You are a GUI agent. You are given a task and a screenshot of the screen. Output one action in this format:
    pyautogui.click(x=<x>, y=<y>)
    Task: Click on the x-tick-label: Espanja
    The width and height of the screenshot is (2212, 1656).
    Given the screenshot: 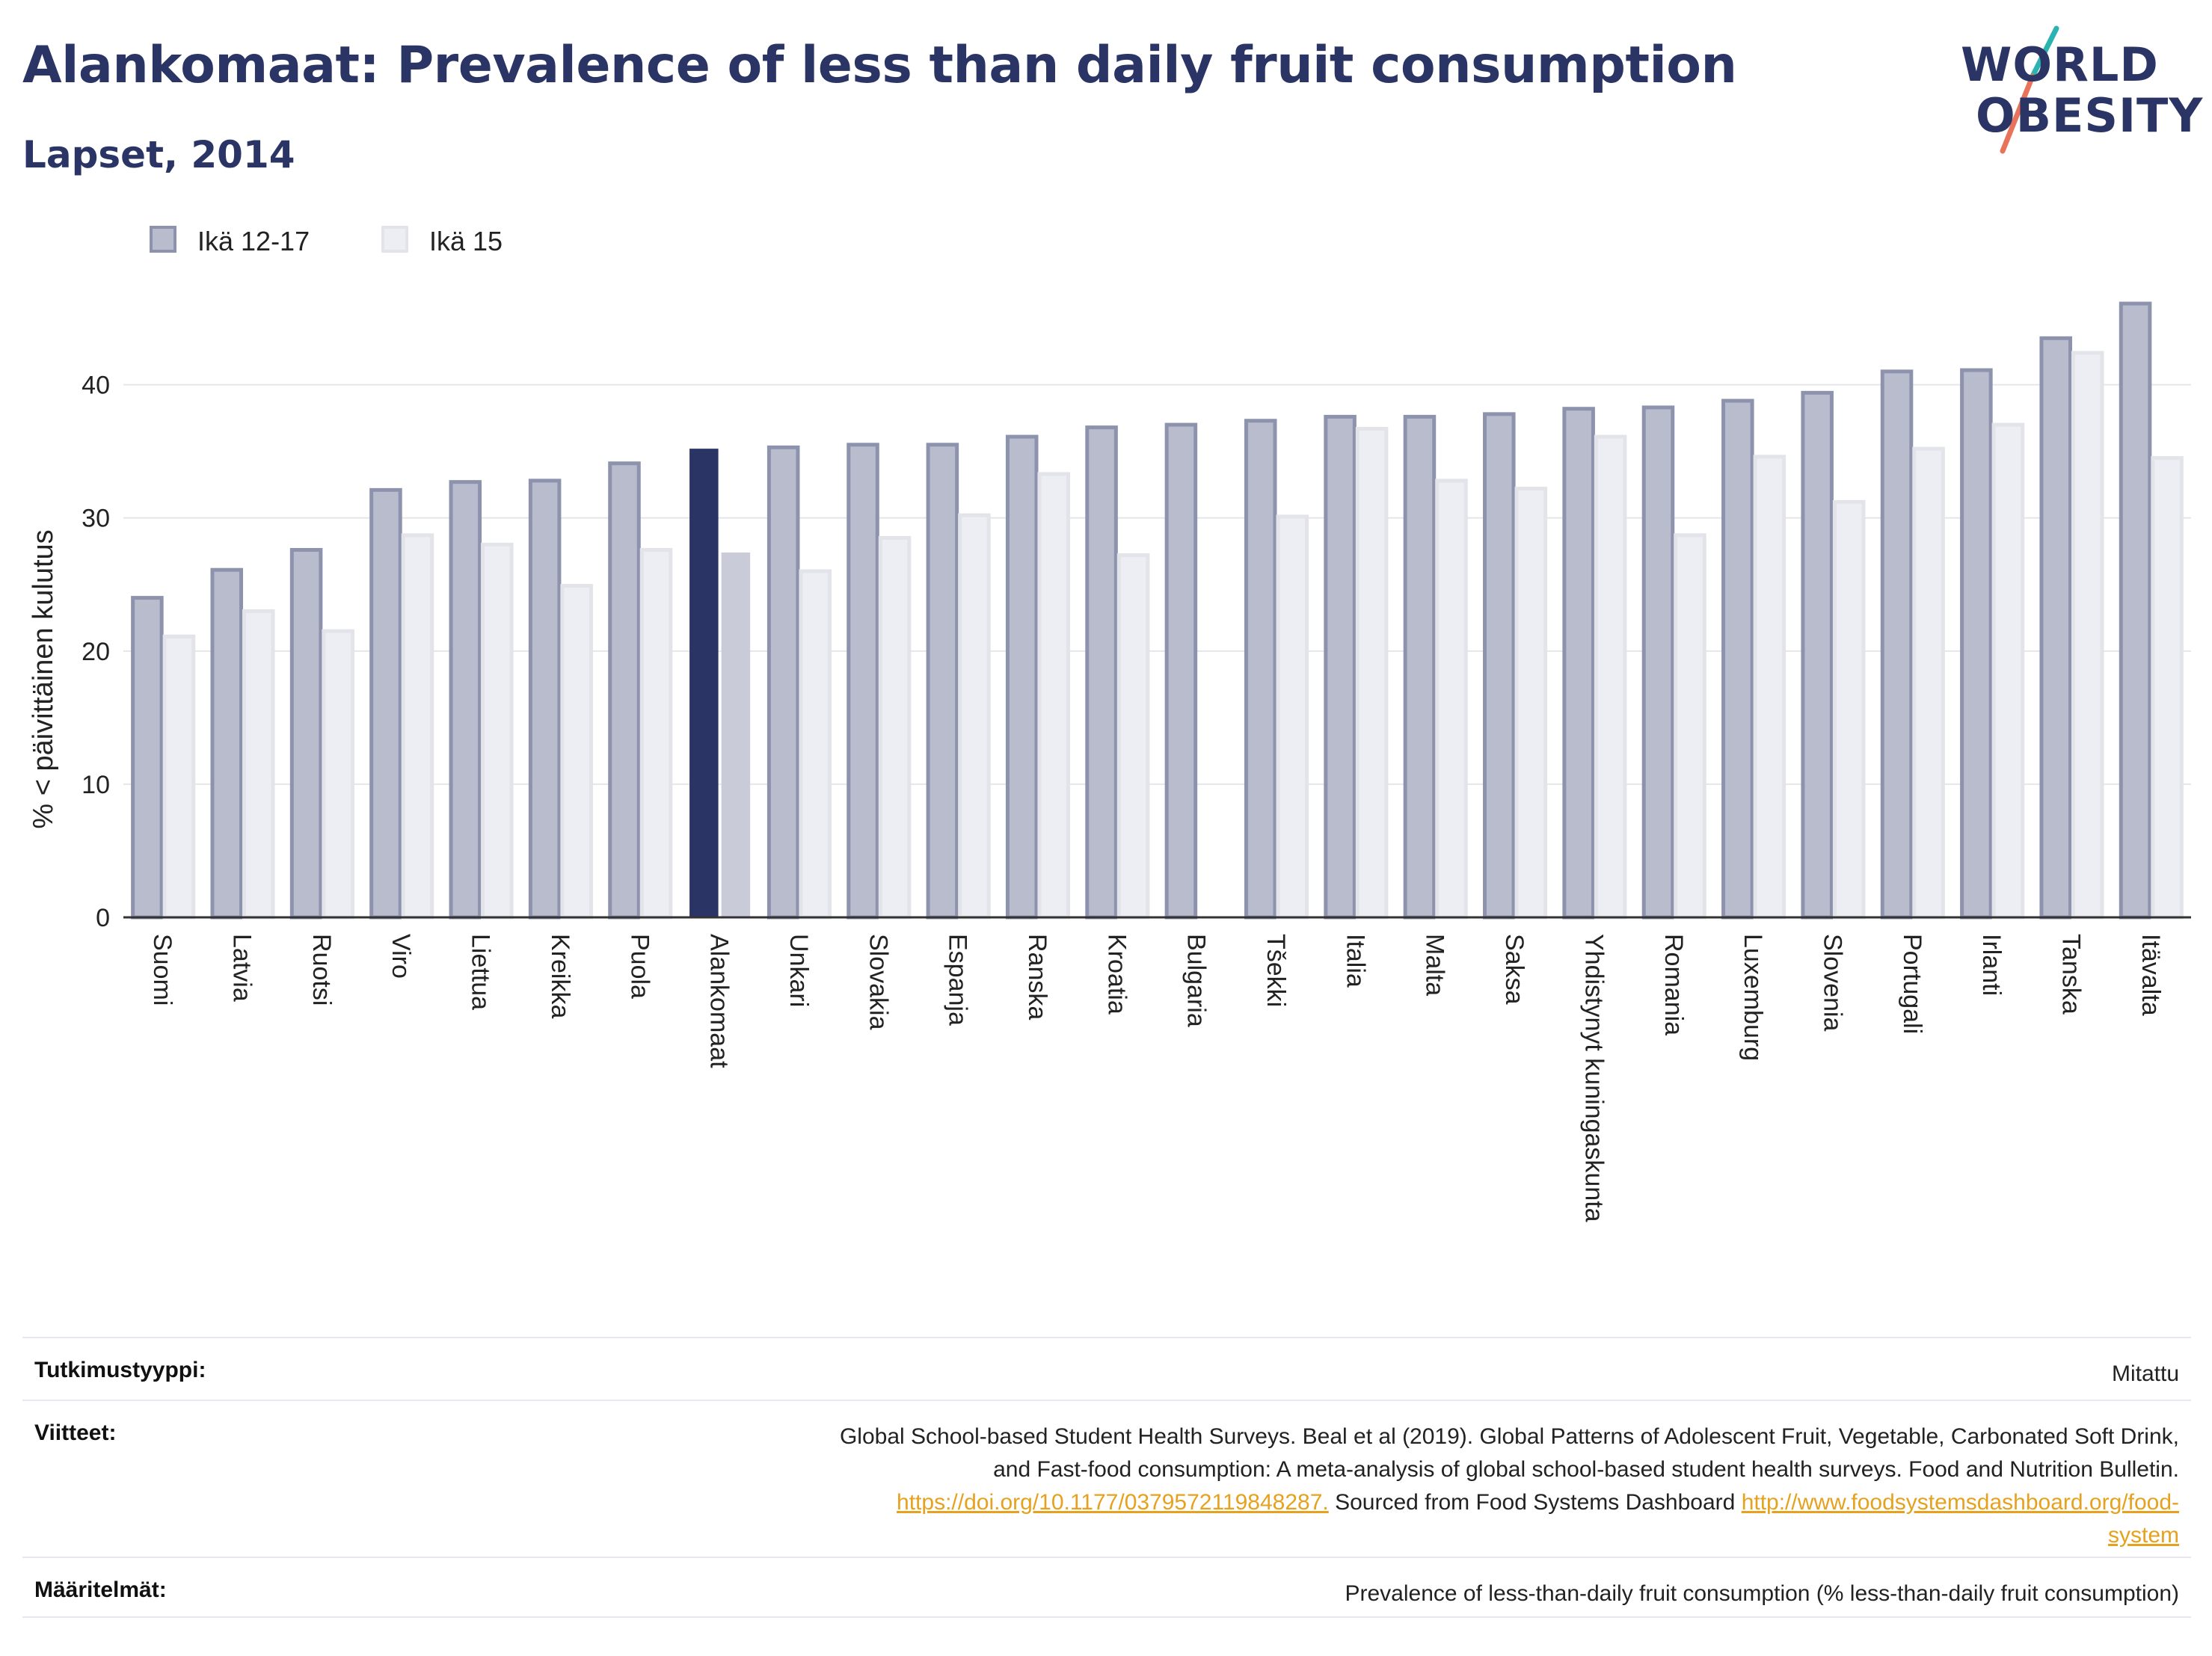 What is the action you would take?
    pyautogui.click(x=958, y=980)
    